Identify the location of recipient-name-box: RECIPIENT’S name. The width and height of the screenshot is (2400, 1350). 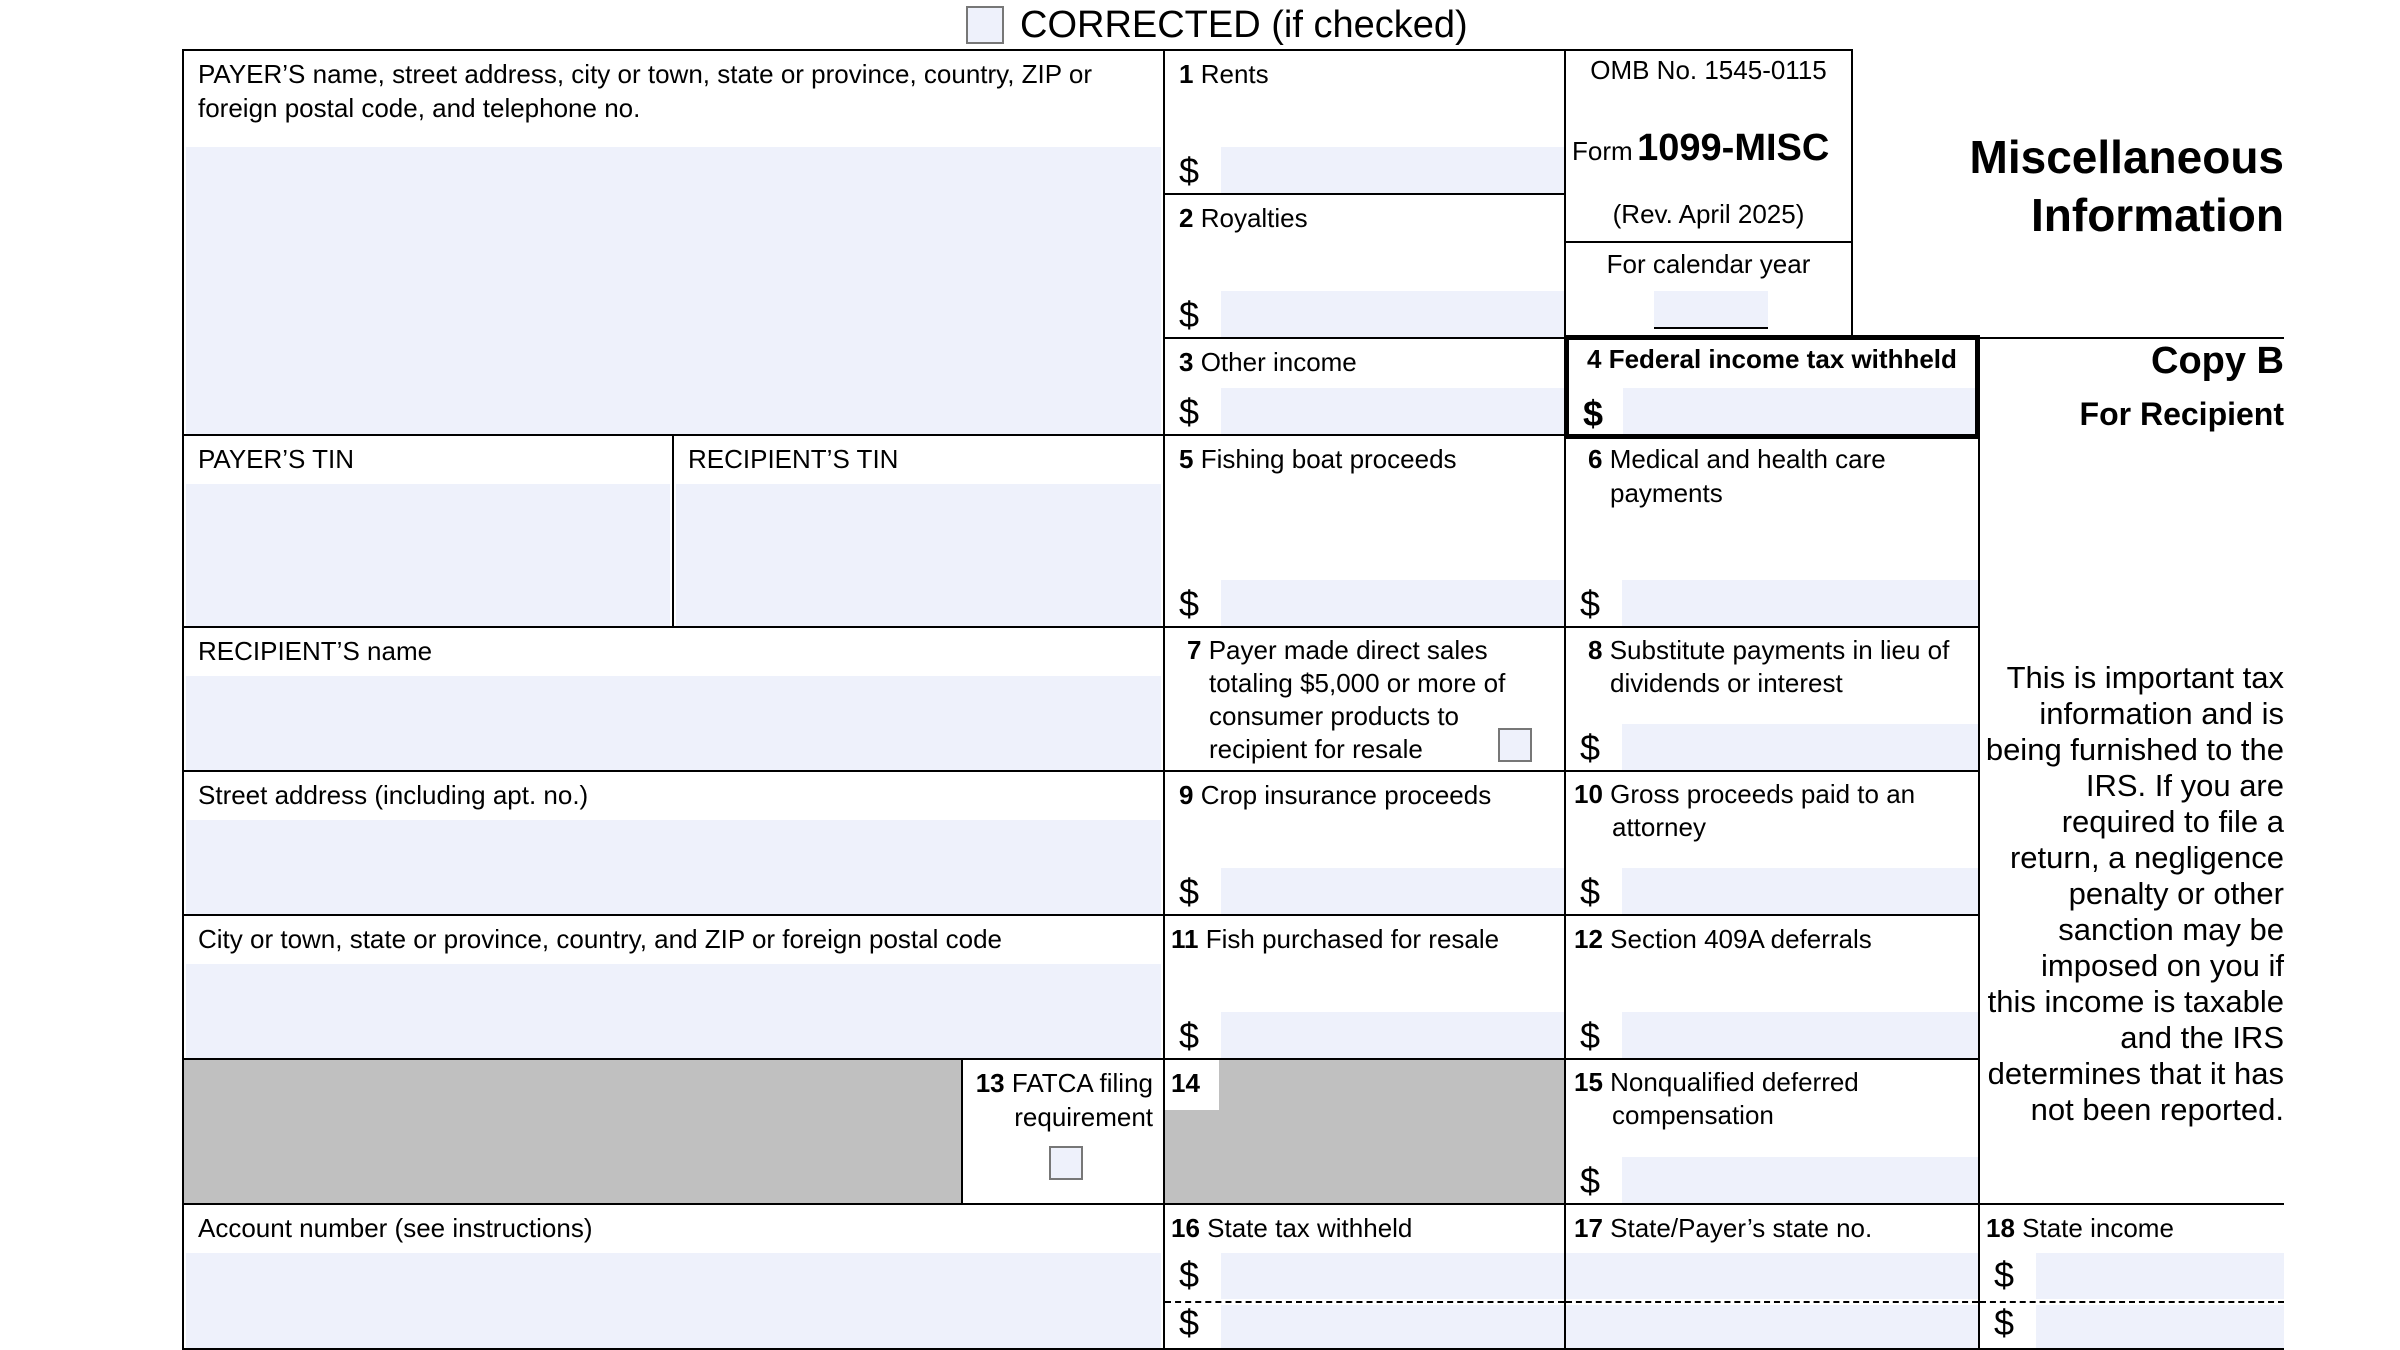
(673, 699).